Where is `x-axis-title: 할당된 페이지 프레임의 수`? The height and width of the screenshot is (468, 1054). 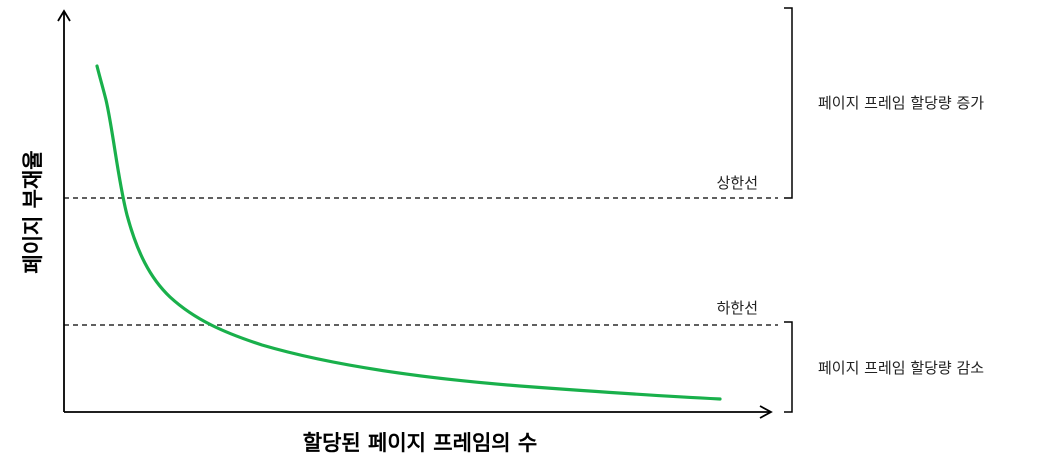 x-axis-title: 할당된 페이지 프레임의 수 is located at coordinates (420, 443).